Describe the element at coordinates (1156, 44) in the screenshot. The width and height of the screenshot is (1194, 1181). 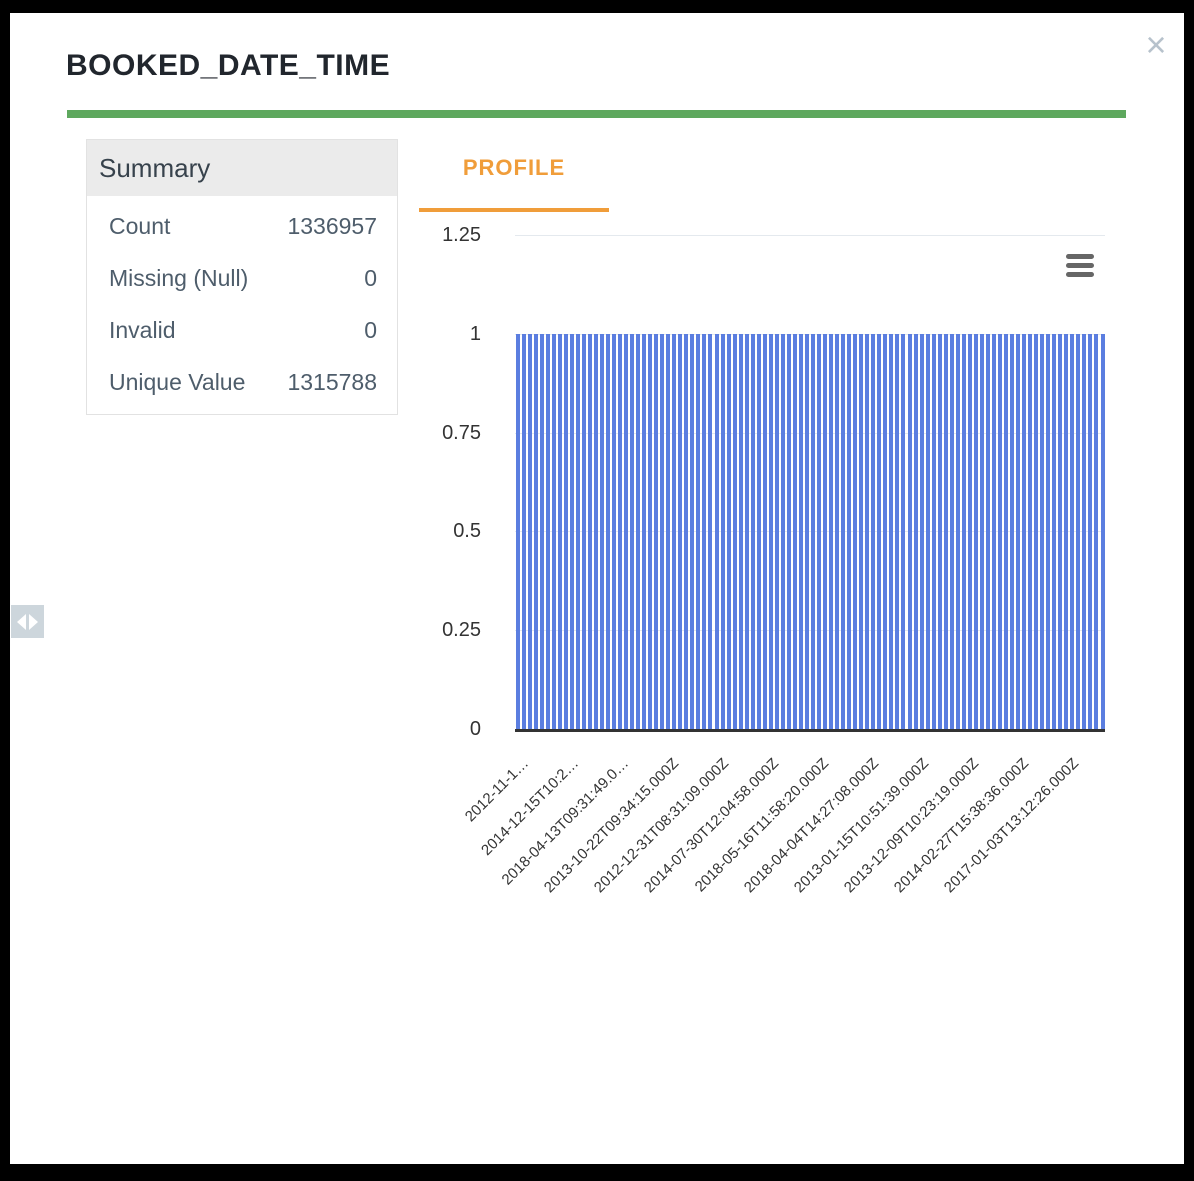
I see `close-icon: ×` at that location.